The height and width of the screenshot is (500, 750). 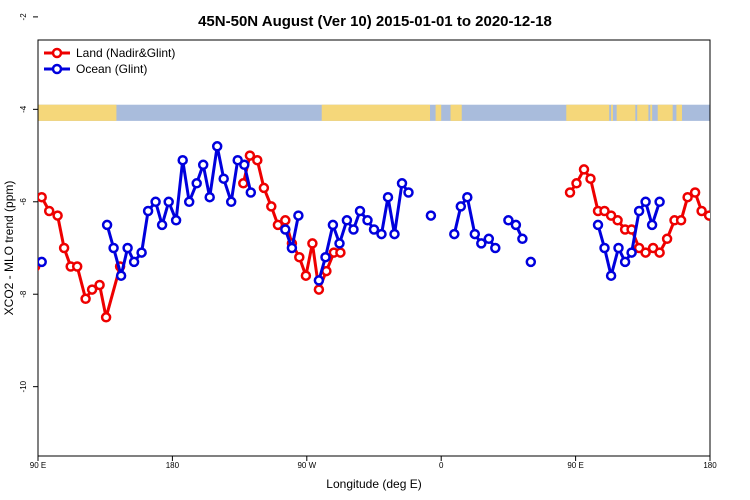 What do you see at coordinates (9, 248) in the screenshot?
I see `y-axis-label: XCO2 - MLO trend (ppm)` at bounding box center [9, 248].